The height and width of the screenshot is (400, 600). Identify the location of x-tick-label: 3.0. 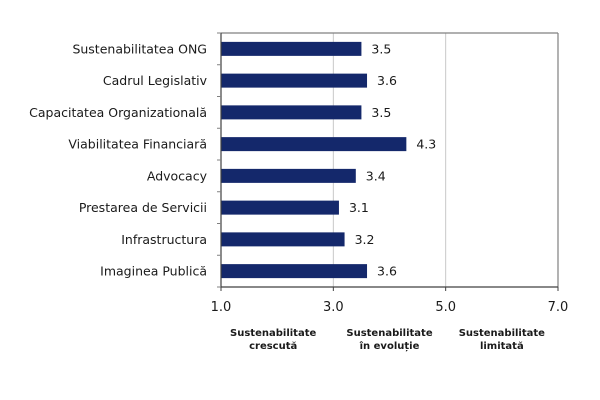
(333, 307).